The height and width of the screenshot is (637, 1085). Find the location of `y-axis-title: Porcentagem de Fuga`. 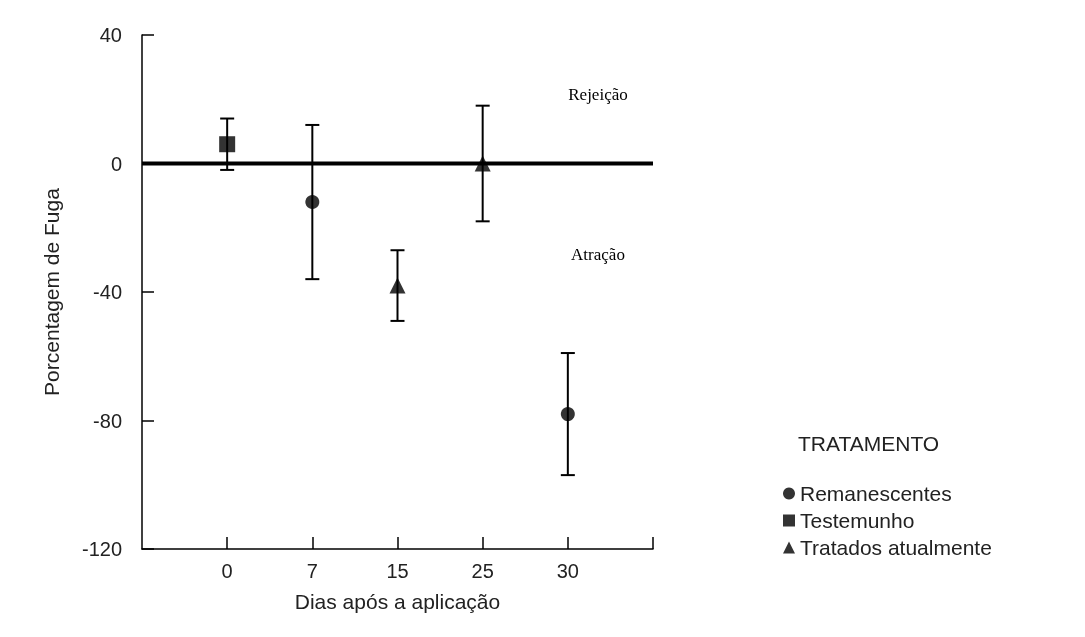

y-axis-title: Porcentagem de Fuga is located at coordinates (51, 291).